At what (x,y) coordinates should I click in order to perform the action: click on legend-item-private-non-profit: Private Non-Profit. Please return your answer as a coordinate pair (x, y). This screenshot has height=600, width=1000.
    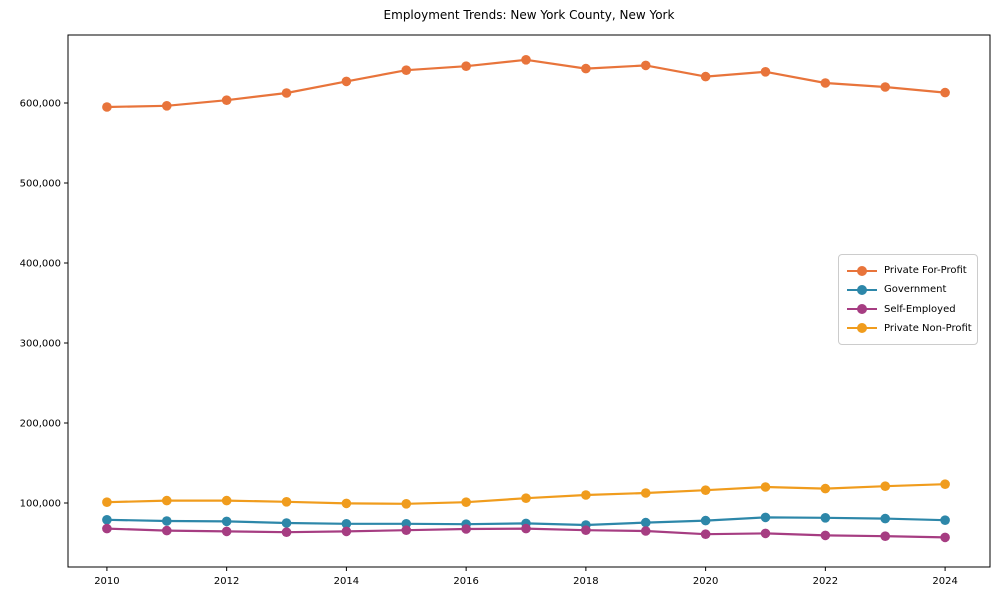
    Looking at the image, I should click on (909, 328).